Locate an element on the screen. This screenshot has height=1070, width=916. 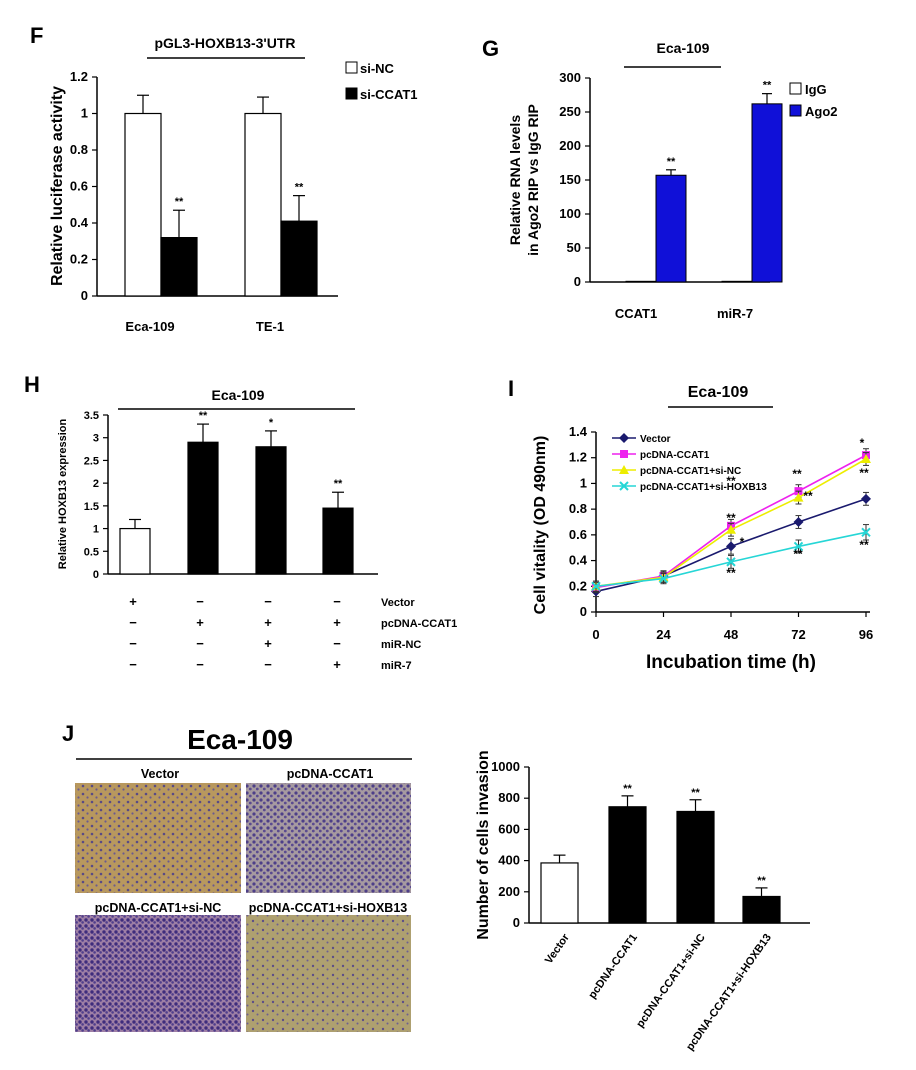
y-tick-label: 2.5 is located at coordinates (91, 461).